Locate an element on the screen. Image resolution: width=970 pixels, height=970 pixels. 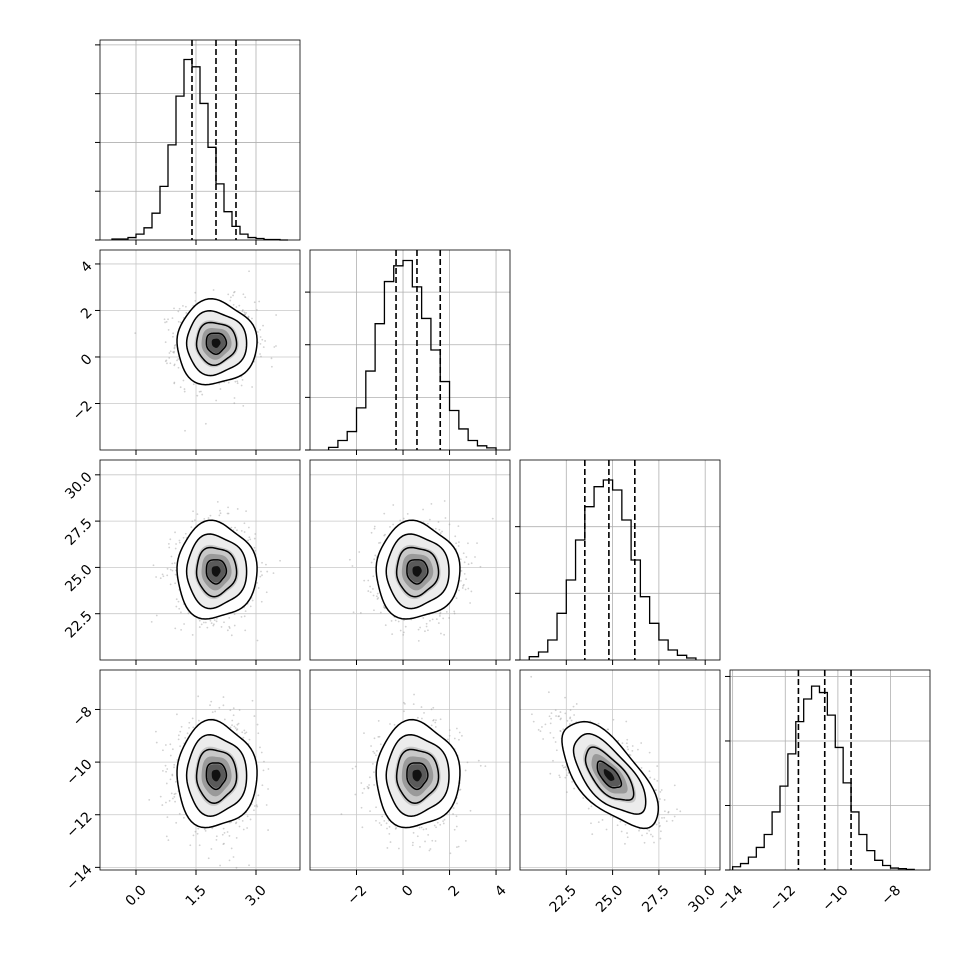
histogram-p3 is located at coordinates (612, 569).